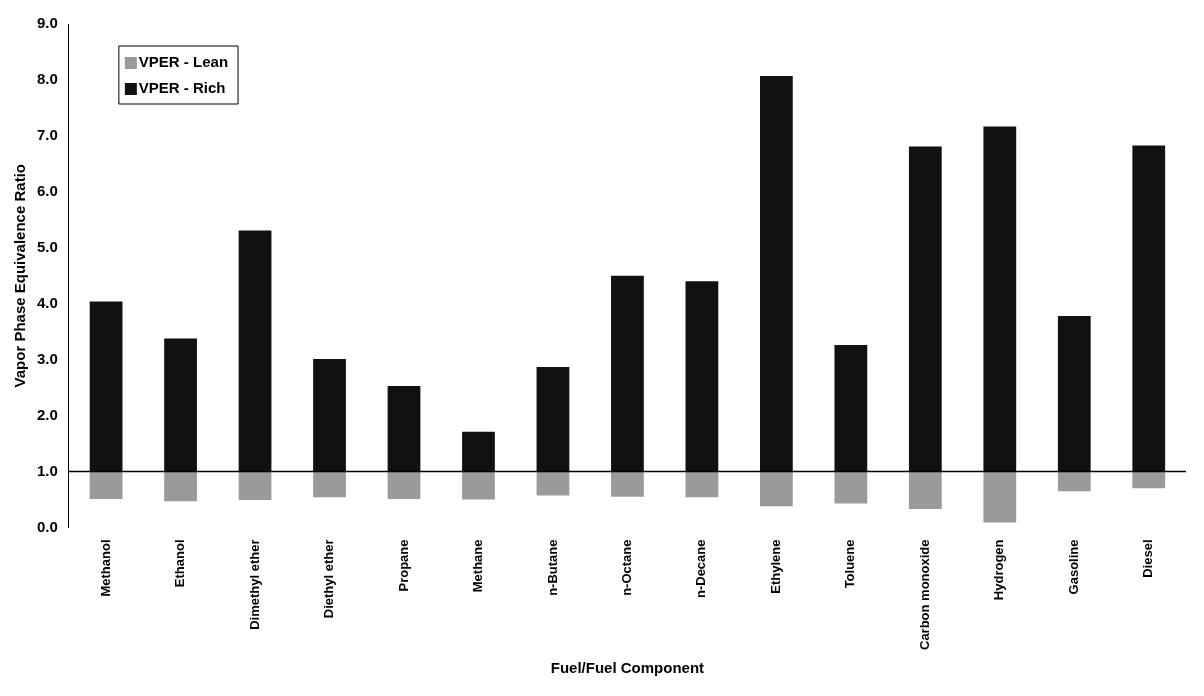 The width and height of the screenshot is (1204, 696). I want to click on x-tick-label: n-Decane, so click(701, 569).